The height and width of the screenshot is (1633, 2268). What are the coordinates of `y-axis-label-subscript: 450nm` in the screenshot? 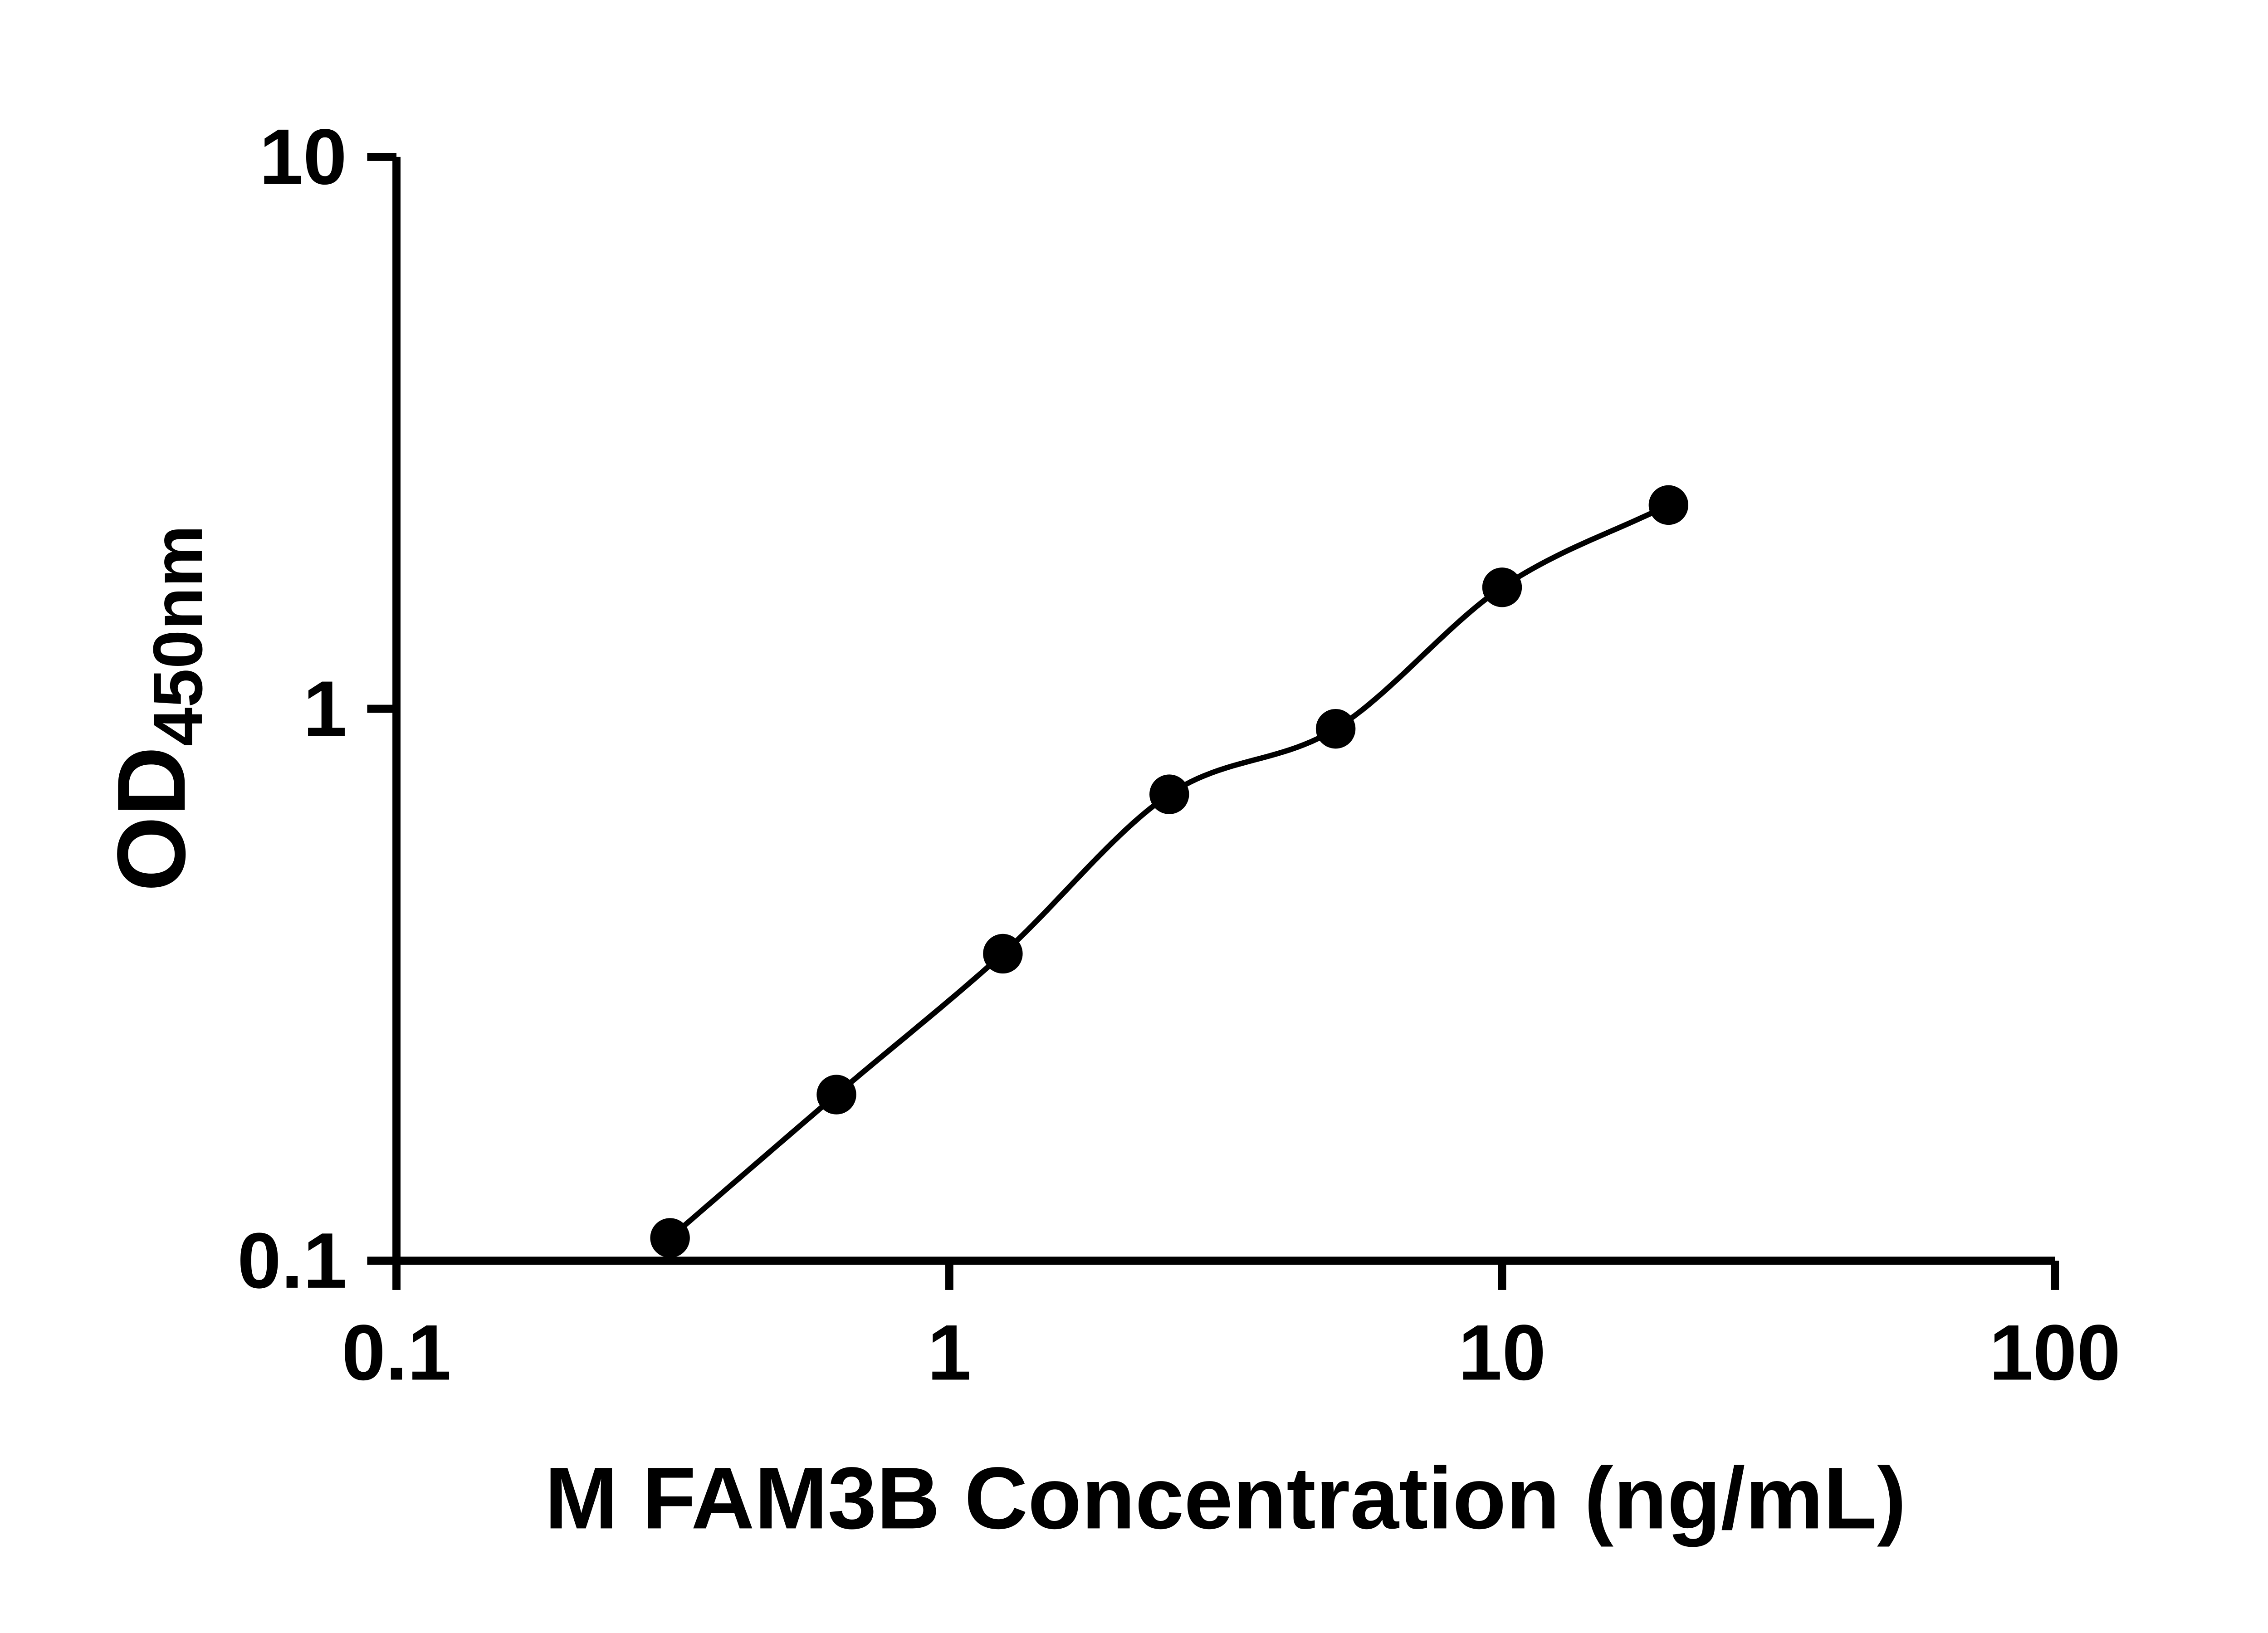 It's located at (178, 636).